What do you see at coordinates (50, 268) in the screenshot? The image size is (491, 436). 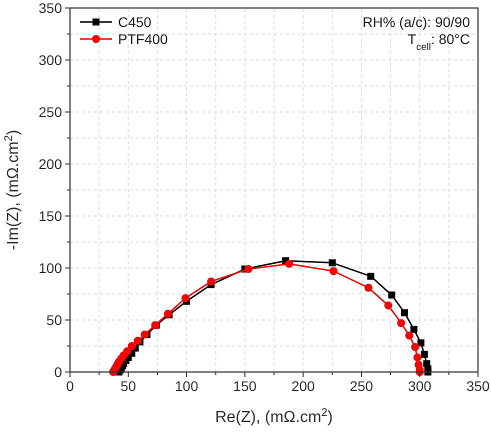 I see `y-tick-label: 100` at bounding box center [50, 268].